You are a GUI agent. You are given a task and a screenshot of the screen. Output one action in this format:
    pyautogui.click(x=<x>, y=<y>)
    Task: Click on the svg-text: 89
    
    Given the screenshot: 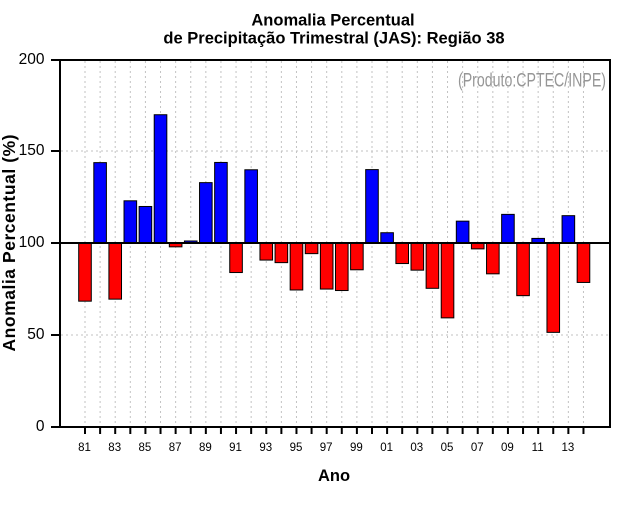 What is the action you would take?
    pyautogui.click(x=205, y=448)
    